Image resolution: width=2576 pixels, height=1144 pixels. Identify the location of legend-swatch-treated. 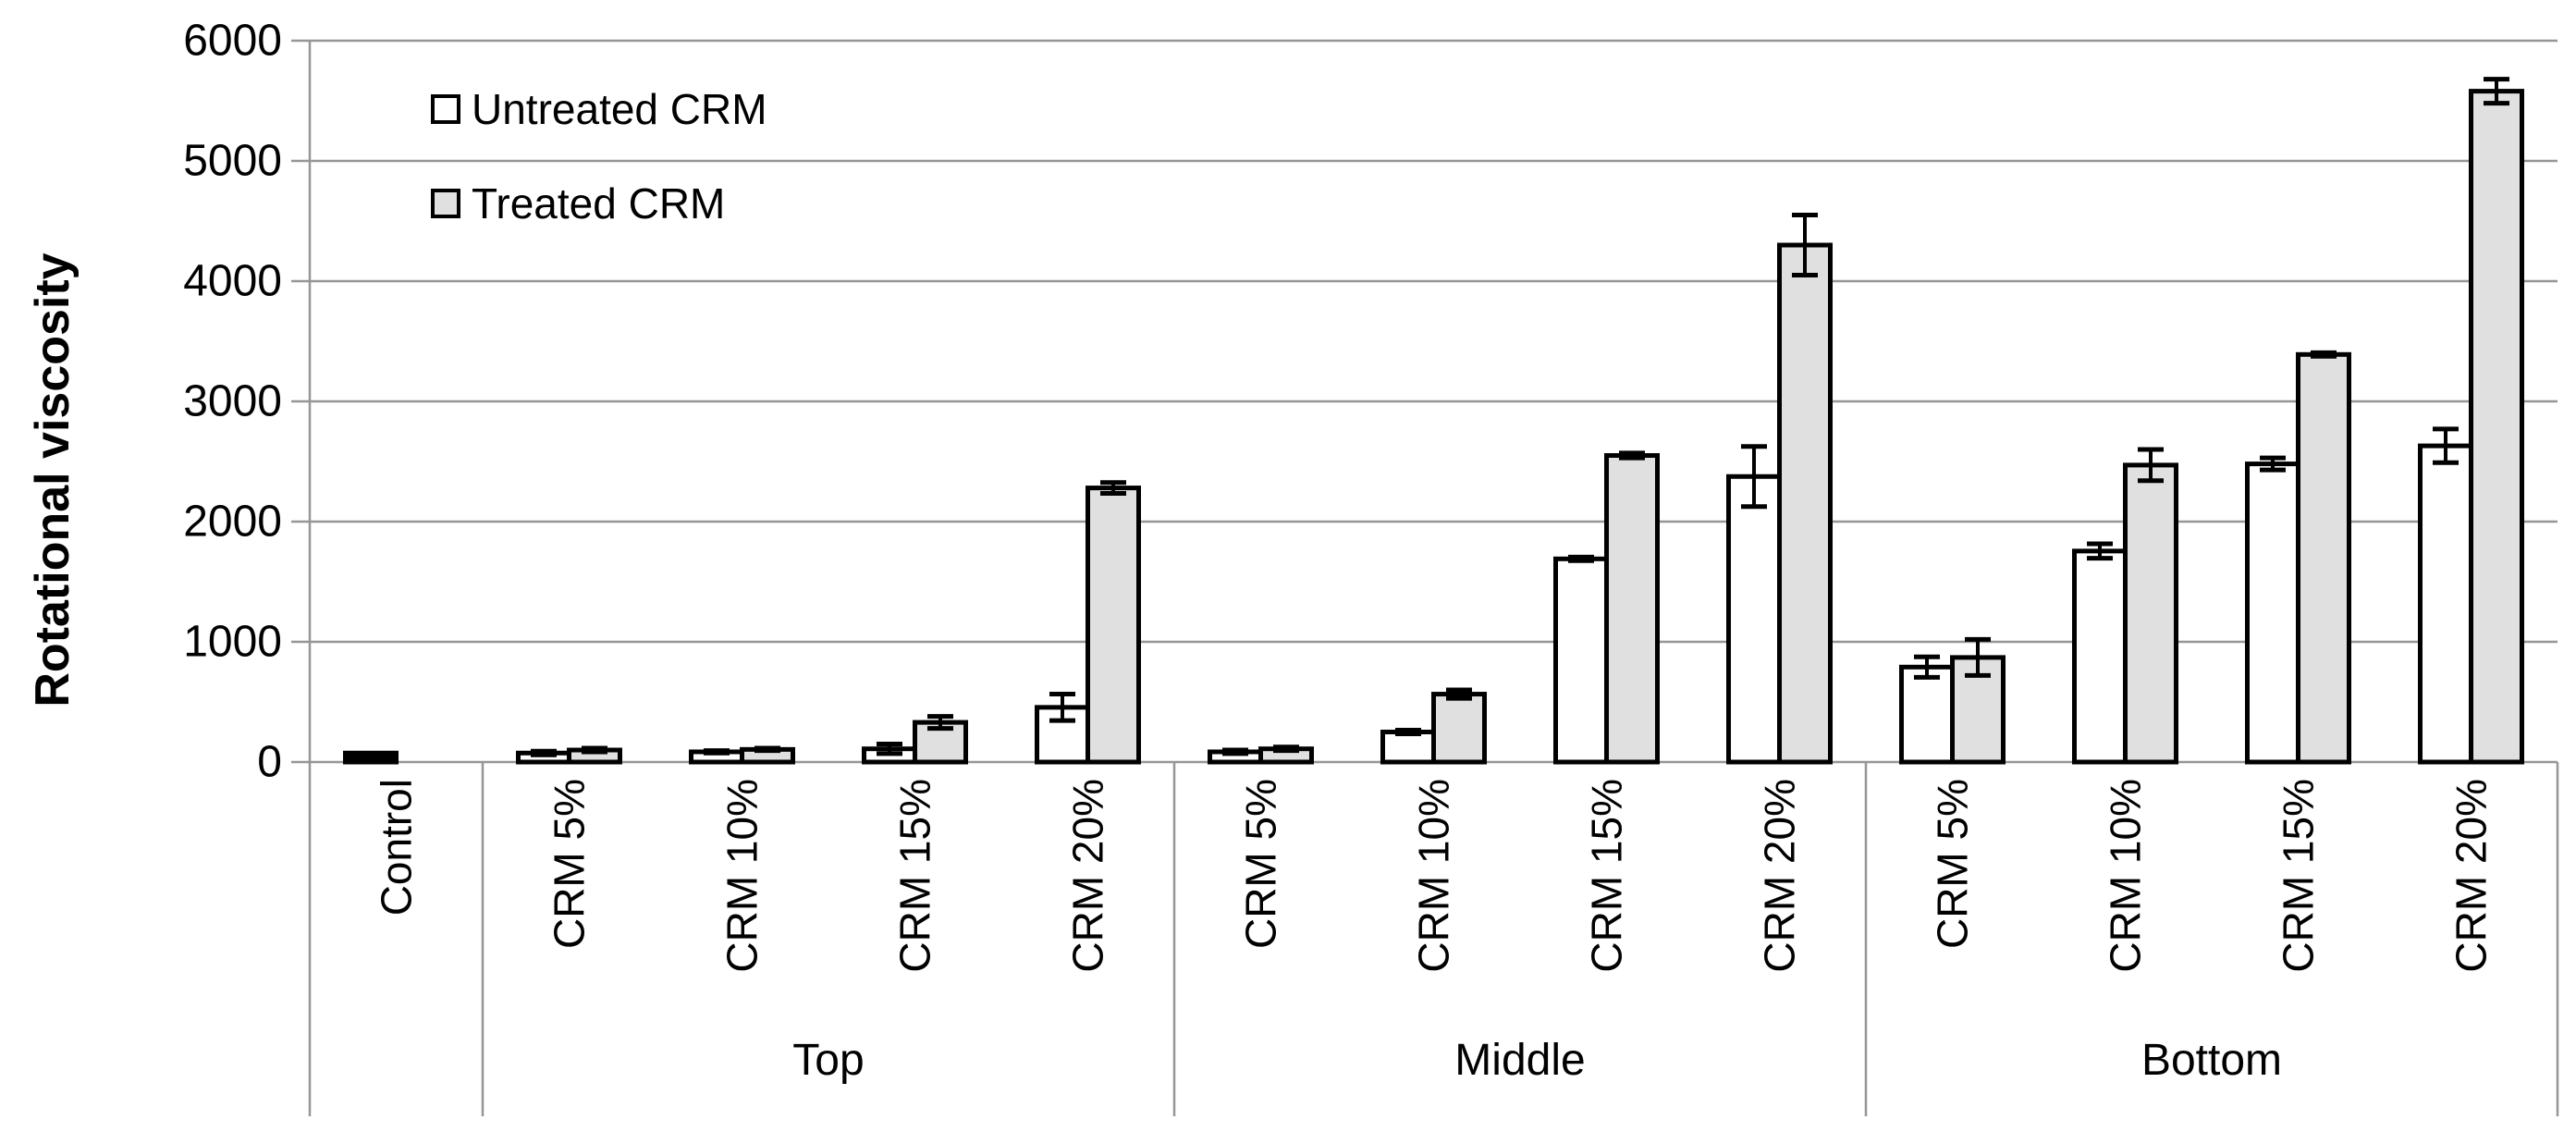
(445, 203).